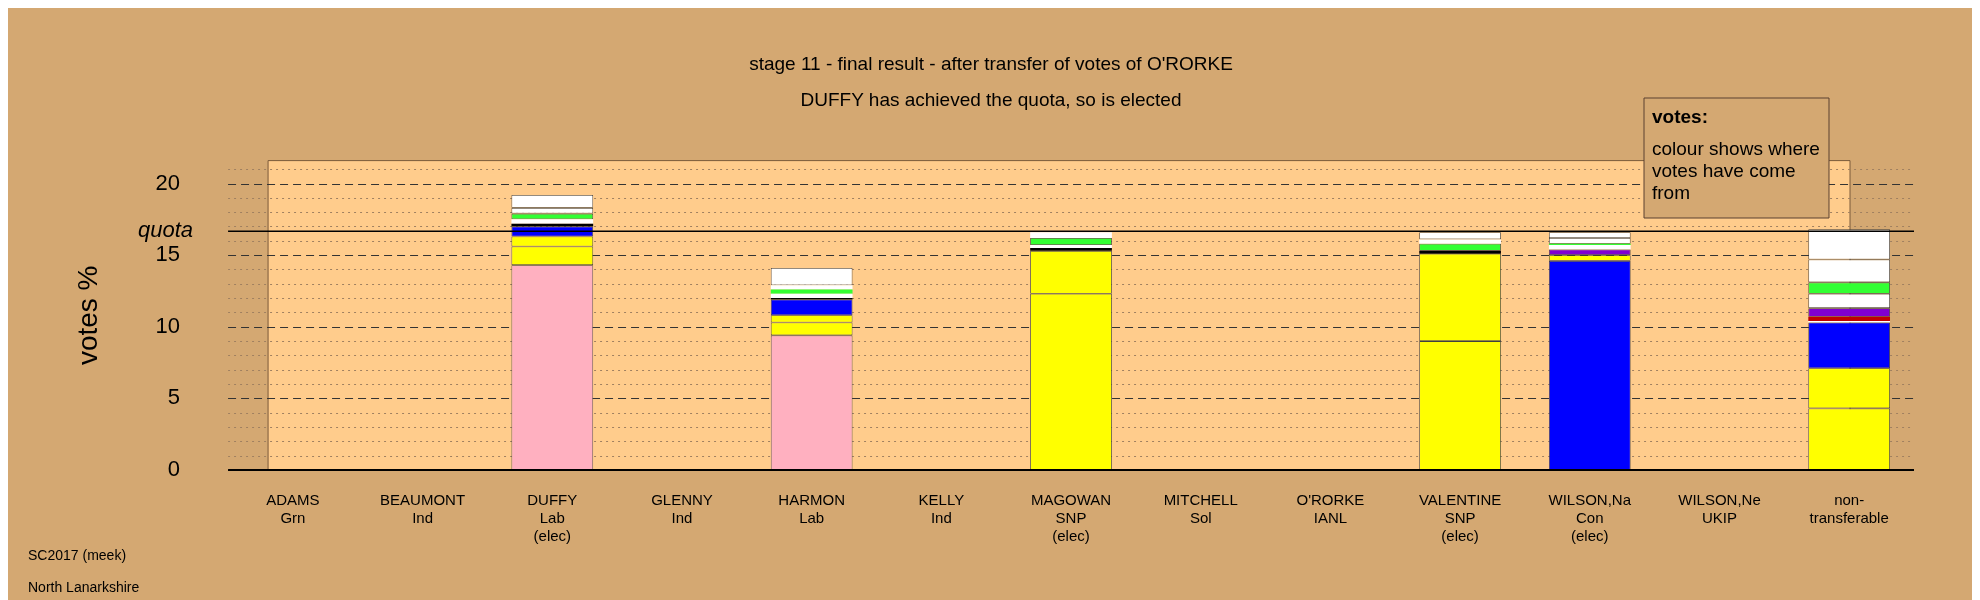  Describe the element at coordinates (1330, 509) in the screenshot. I see `x-tick-label: O'RORKE IANL` at that location.